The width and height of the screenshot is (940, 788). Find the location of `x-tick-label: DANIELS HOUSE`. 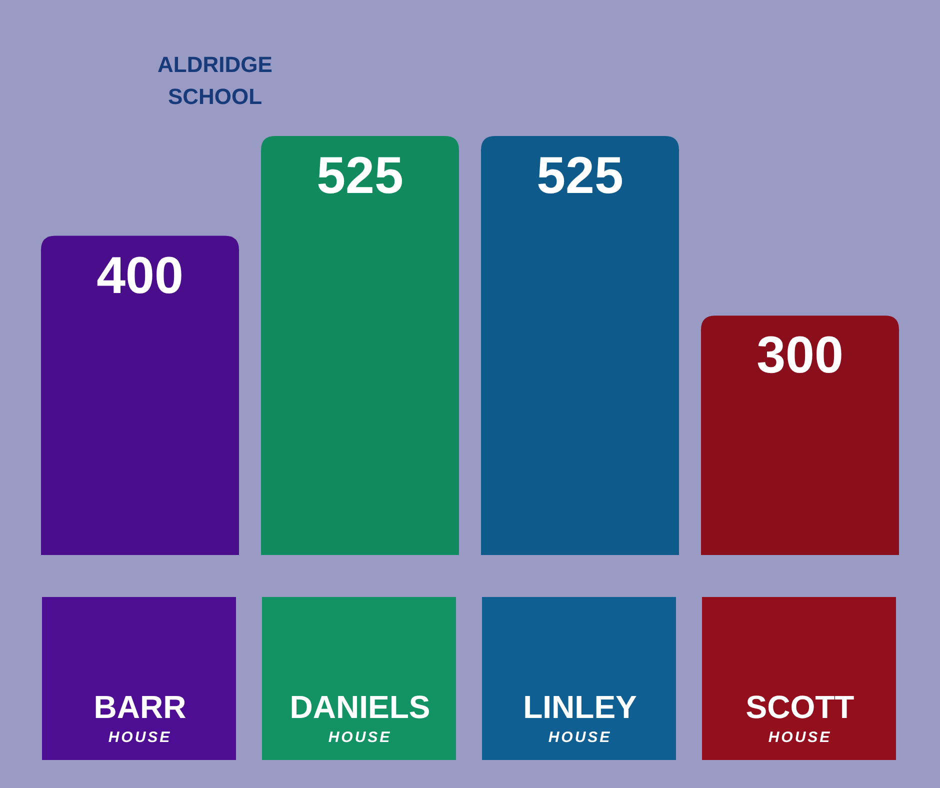

x-tick-label: DANIELS HOUSE is located at coordinates (360, 717).